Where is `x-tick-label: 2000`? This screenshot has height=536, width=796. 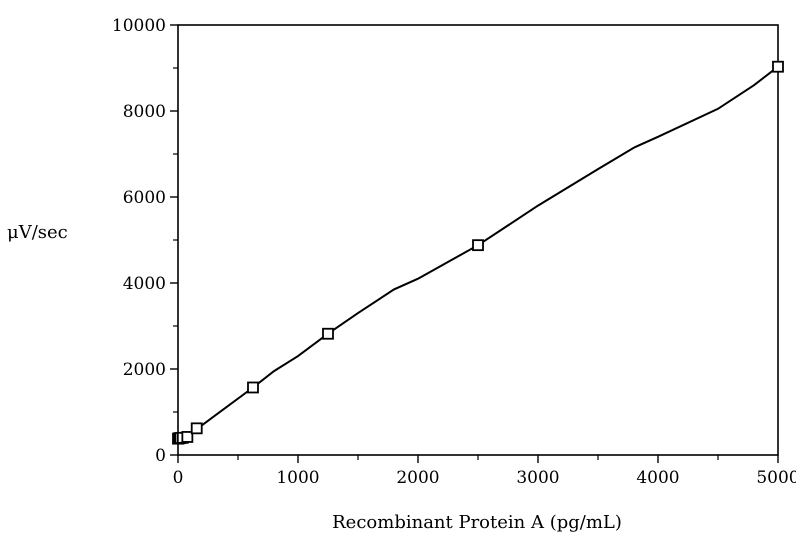
x-tick-label: 2000 is located at coordinates (417, 478).